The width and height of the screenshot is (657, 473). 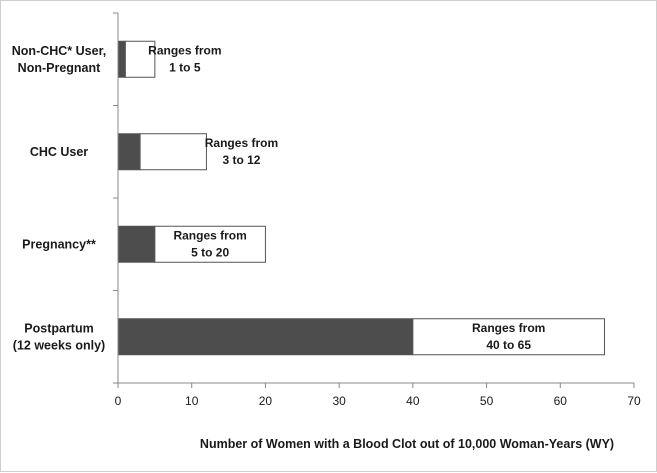 I want to click on range-label: 1 to 5, so click(x=185, y=67).